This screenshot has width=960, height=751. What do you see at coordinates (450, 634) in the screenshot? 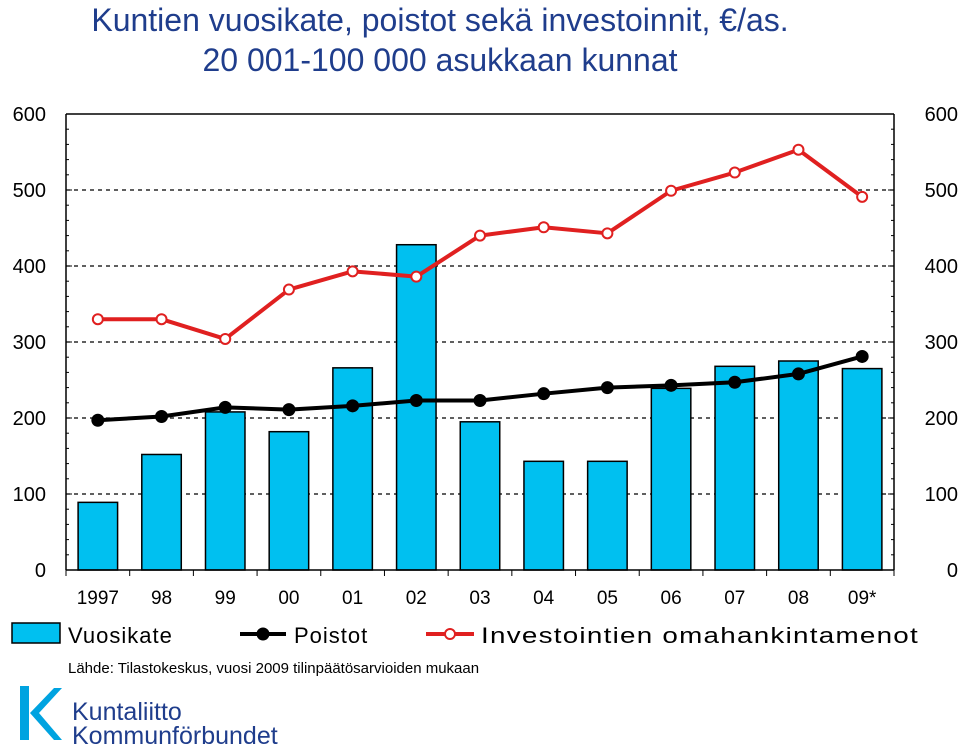
I see `legend-swatch-investoinnit-marker` at bounding box center [450, 634].